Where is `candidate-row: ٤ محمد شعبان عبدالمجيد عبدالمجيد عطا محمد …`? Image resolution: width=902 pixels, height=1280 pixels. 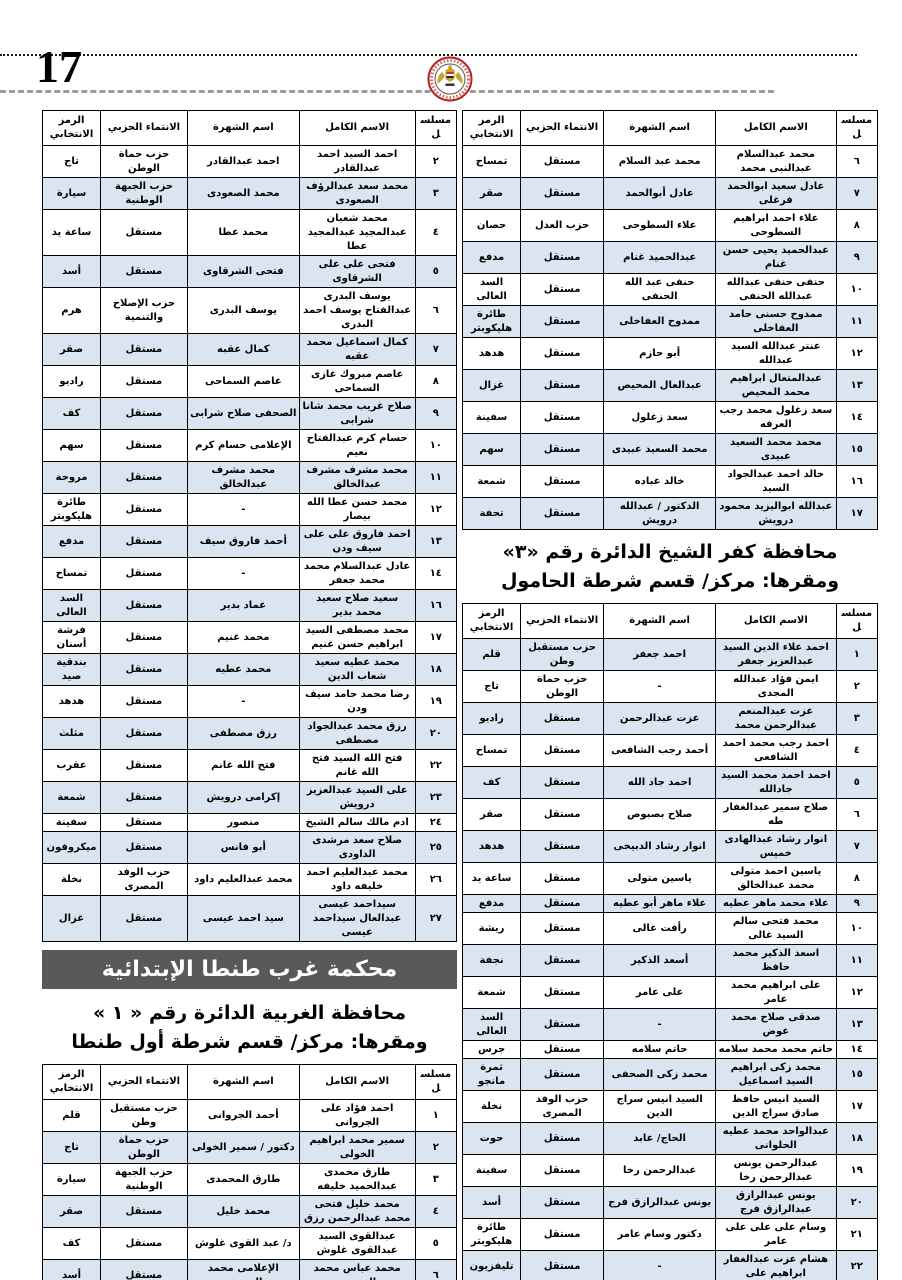
candidate-row: ٤ محمد شعبان عبدالمجيد عبدالمجيد عطا محمد … is located at coordinates (250, 232).